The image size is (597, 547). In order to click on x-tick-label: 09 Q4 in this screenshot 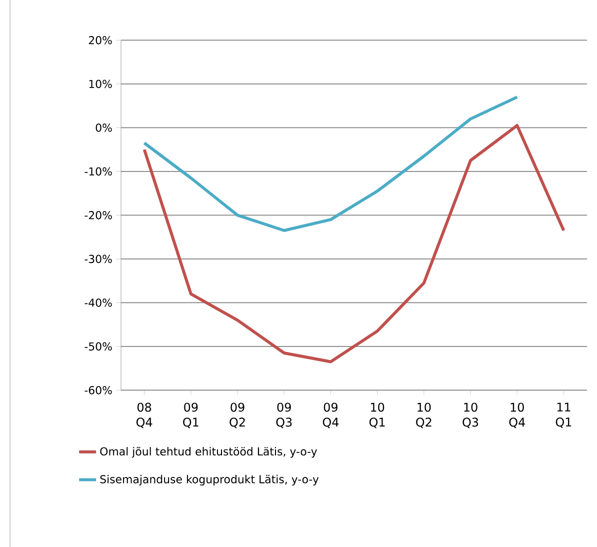, I will do `click(330, 415)`.